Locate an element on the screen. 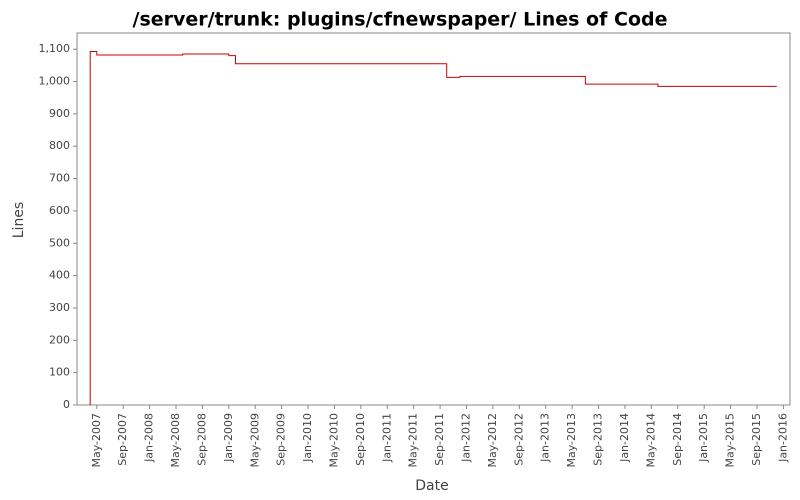 The image size is (800, 500). x-tick-label: Jan-2016 is located at coordinates (782, 438).